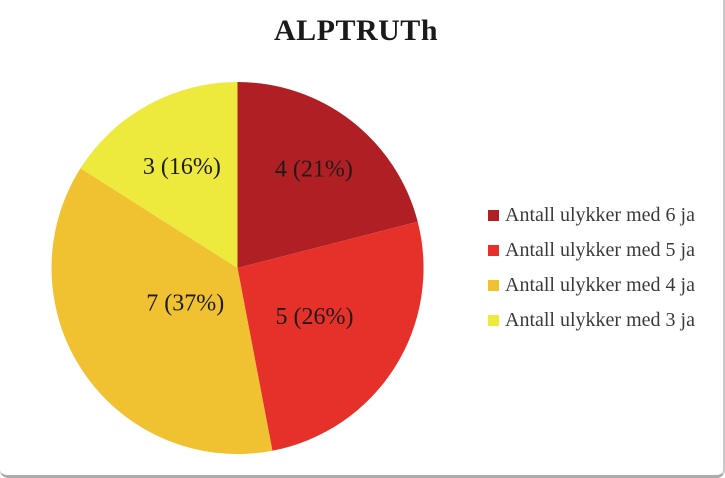 The height and width of the screenshot is (478, 725). I want to click on legend-label: Antall ulykker med 4 ja, so click(600, 285).